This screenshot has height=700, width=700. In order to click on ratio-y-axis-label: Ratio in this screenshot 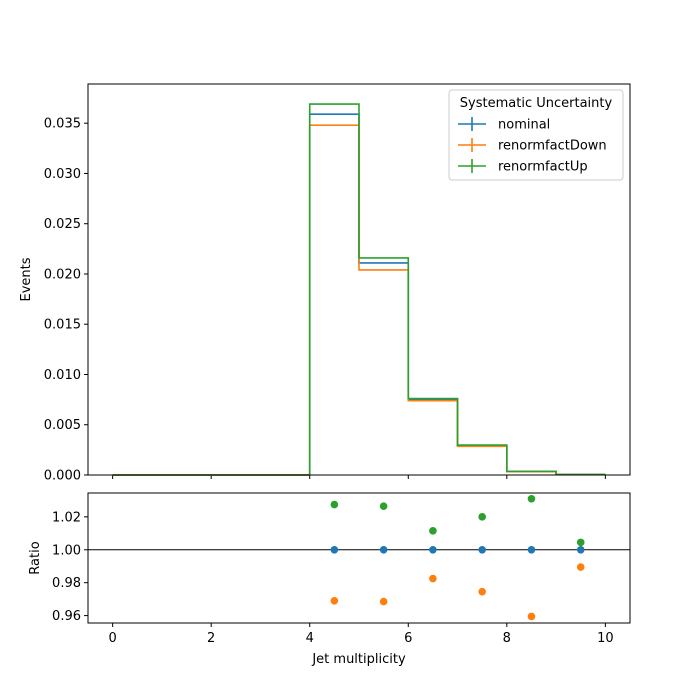, I will do `click(35, 557)`.